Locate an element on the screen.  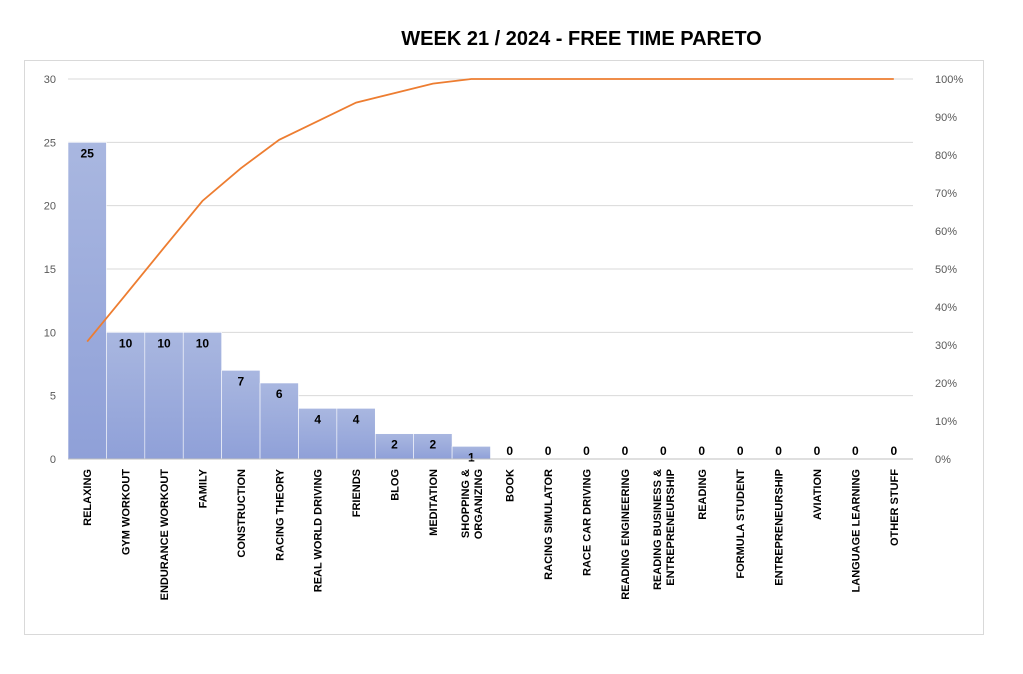
category-label: READING BUSINESS & ENTREPRENEURSHIP is located at coordinates (664, 529).